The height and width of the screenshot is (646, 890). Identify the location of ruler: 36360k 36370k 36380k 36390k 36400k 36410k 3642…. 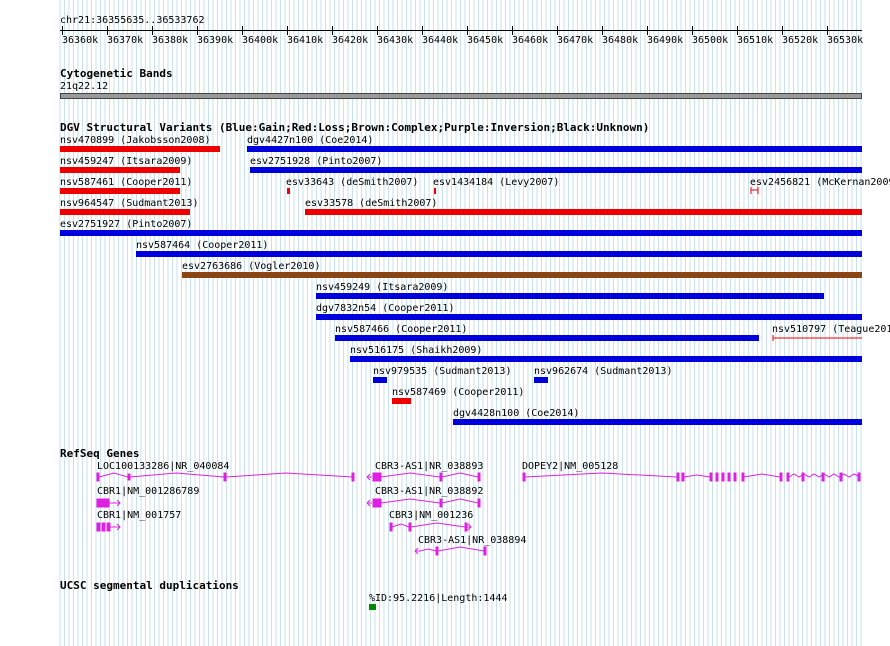
(445, 25).